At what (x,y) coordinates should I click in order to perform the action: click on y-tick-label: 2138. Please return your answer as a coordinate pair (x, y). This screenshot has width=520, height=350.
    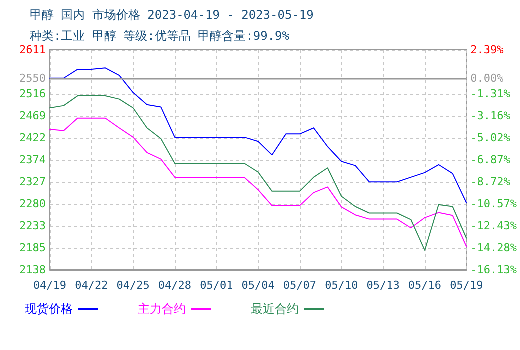
    Looking at the image, I should click on (33, 270).